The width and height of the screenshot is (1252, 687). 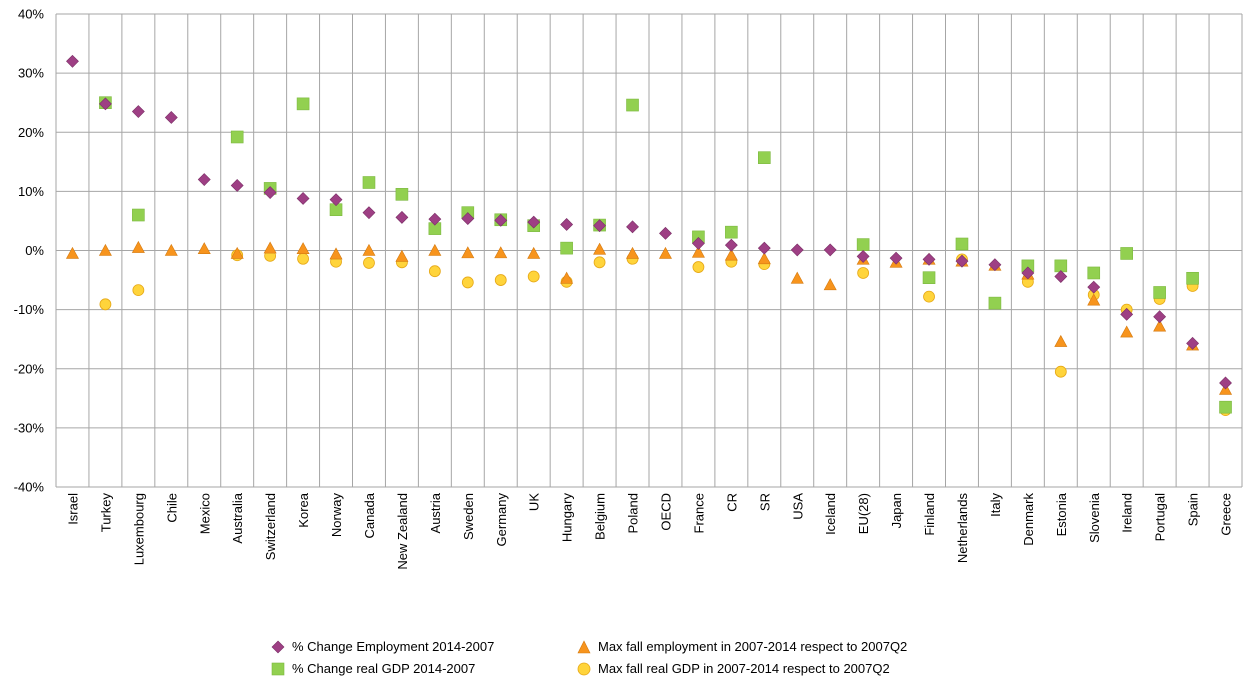 I want to click on y-tick-label: 20%, so click(x=31, y=132).